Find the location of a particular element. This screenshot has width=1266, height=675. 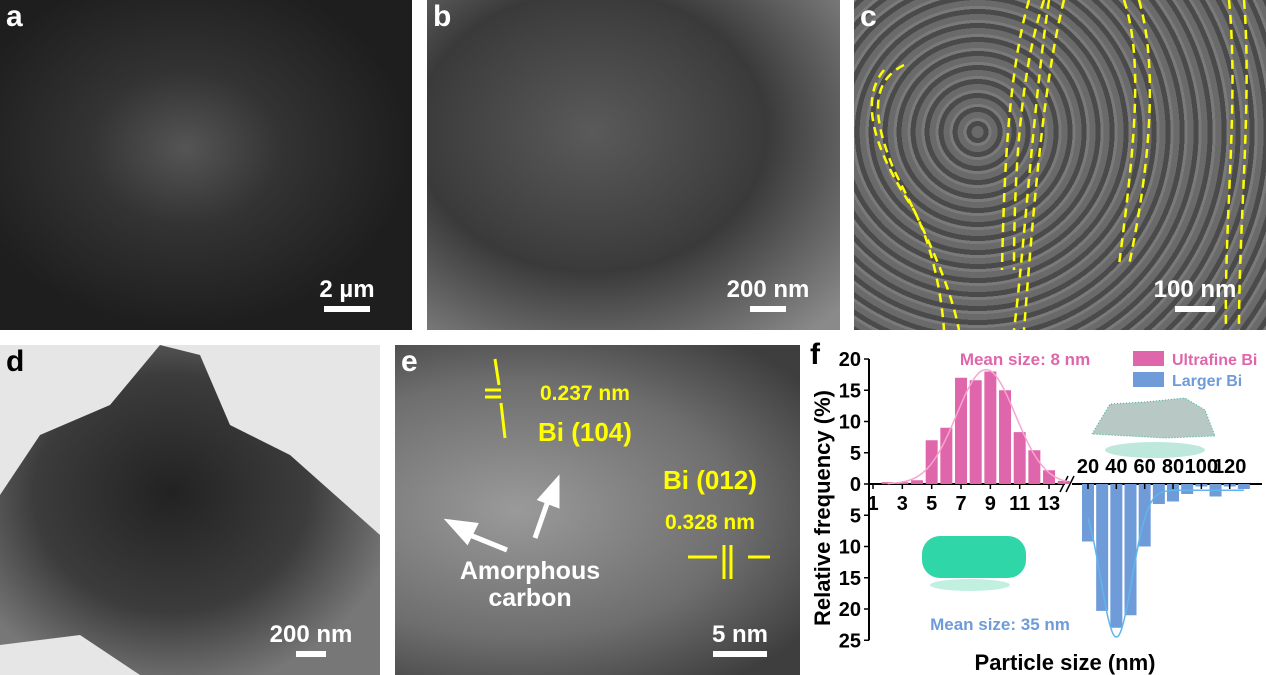

x-tick-label: 7 is located at coordinates (960, 504).